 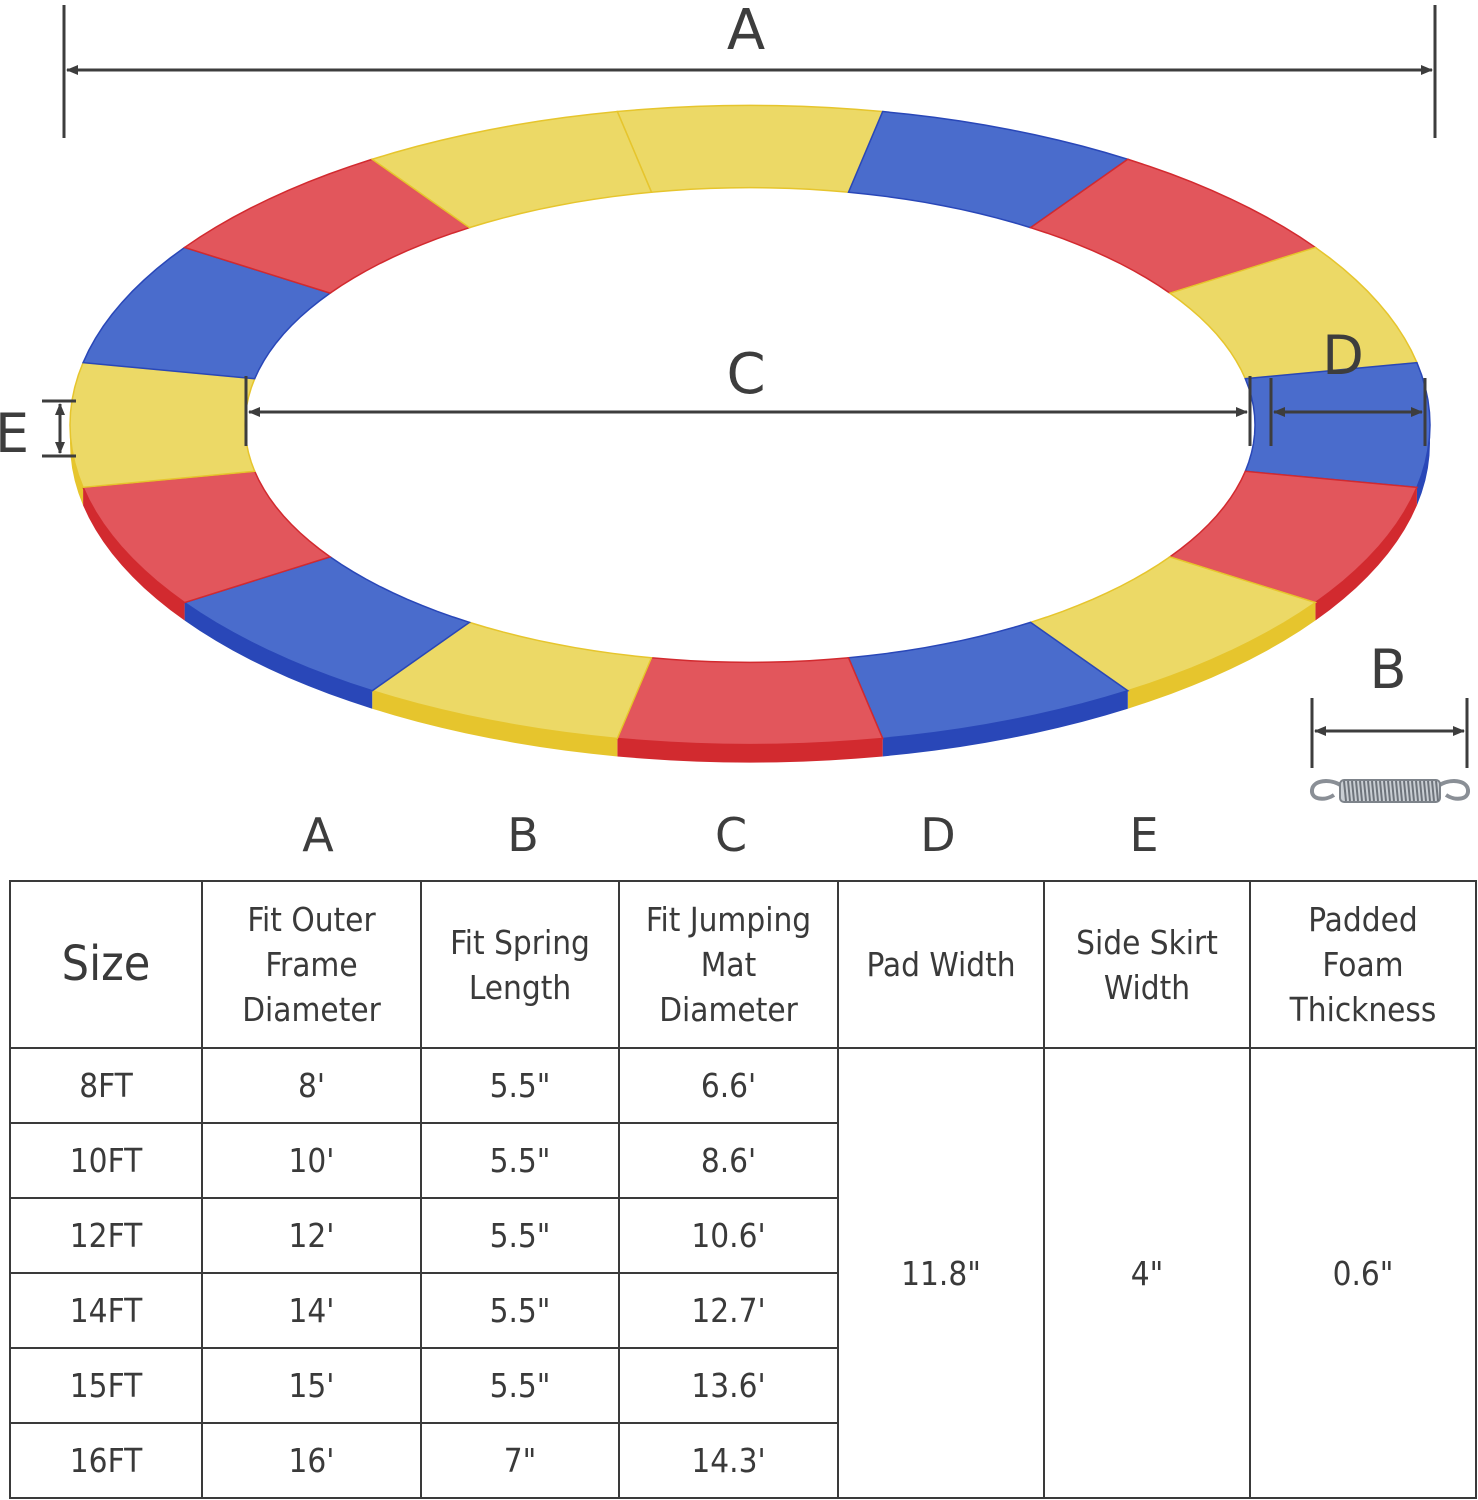 I want to click on column-letter-c: C, so click(x=731, y=835).